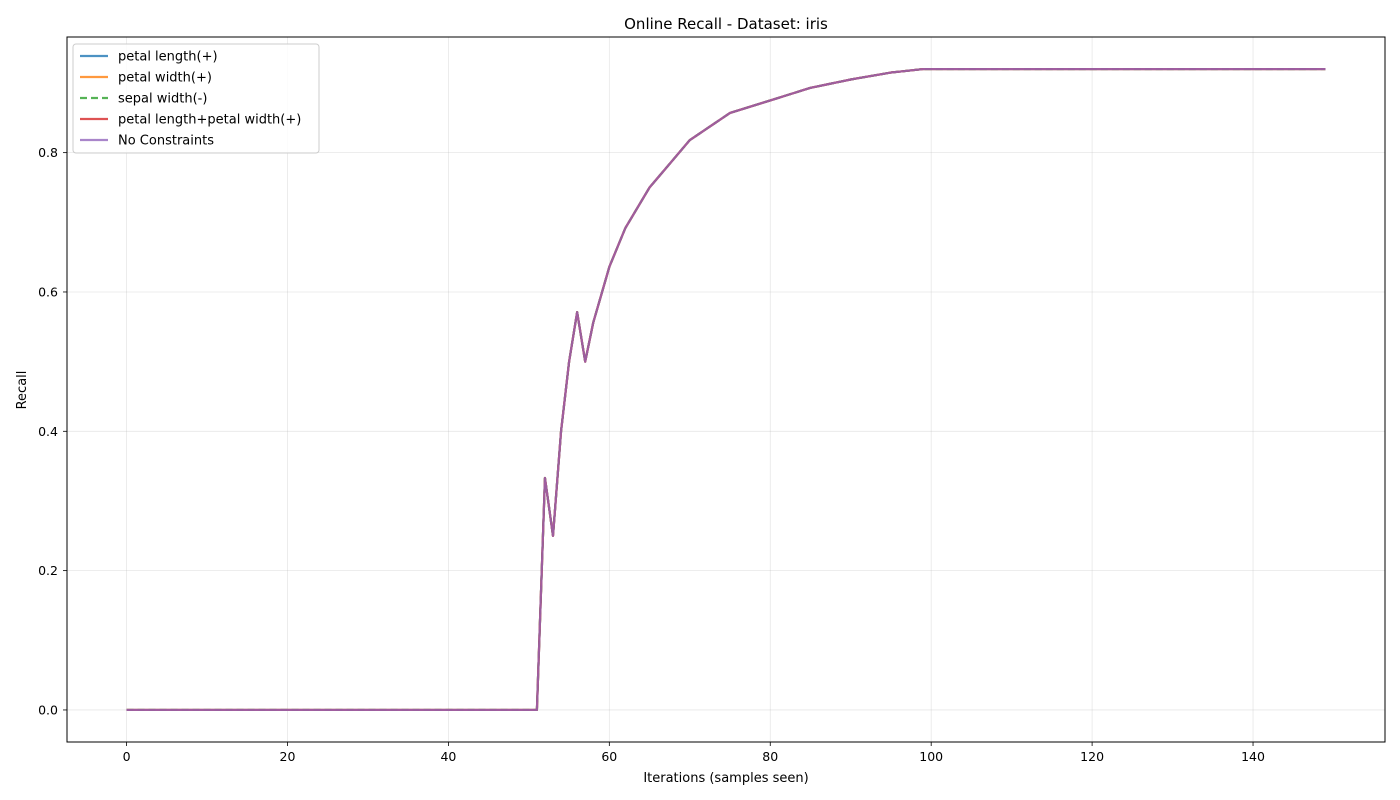 This screenshot has height=800, width=1400. What do you see at coordinates (694, 753) in the screenshot?
I see `x-axis: 0 20 40 60 80 100 120 140` at bounding box center [694, 753].